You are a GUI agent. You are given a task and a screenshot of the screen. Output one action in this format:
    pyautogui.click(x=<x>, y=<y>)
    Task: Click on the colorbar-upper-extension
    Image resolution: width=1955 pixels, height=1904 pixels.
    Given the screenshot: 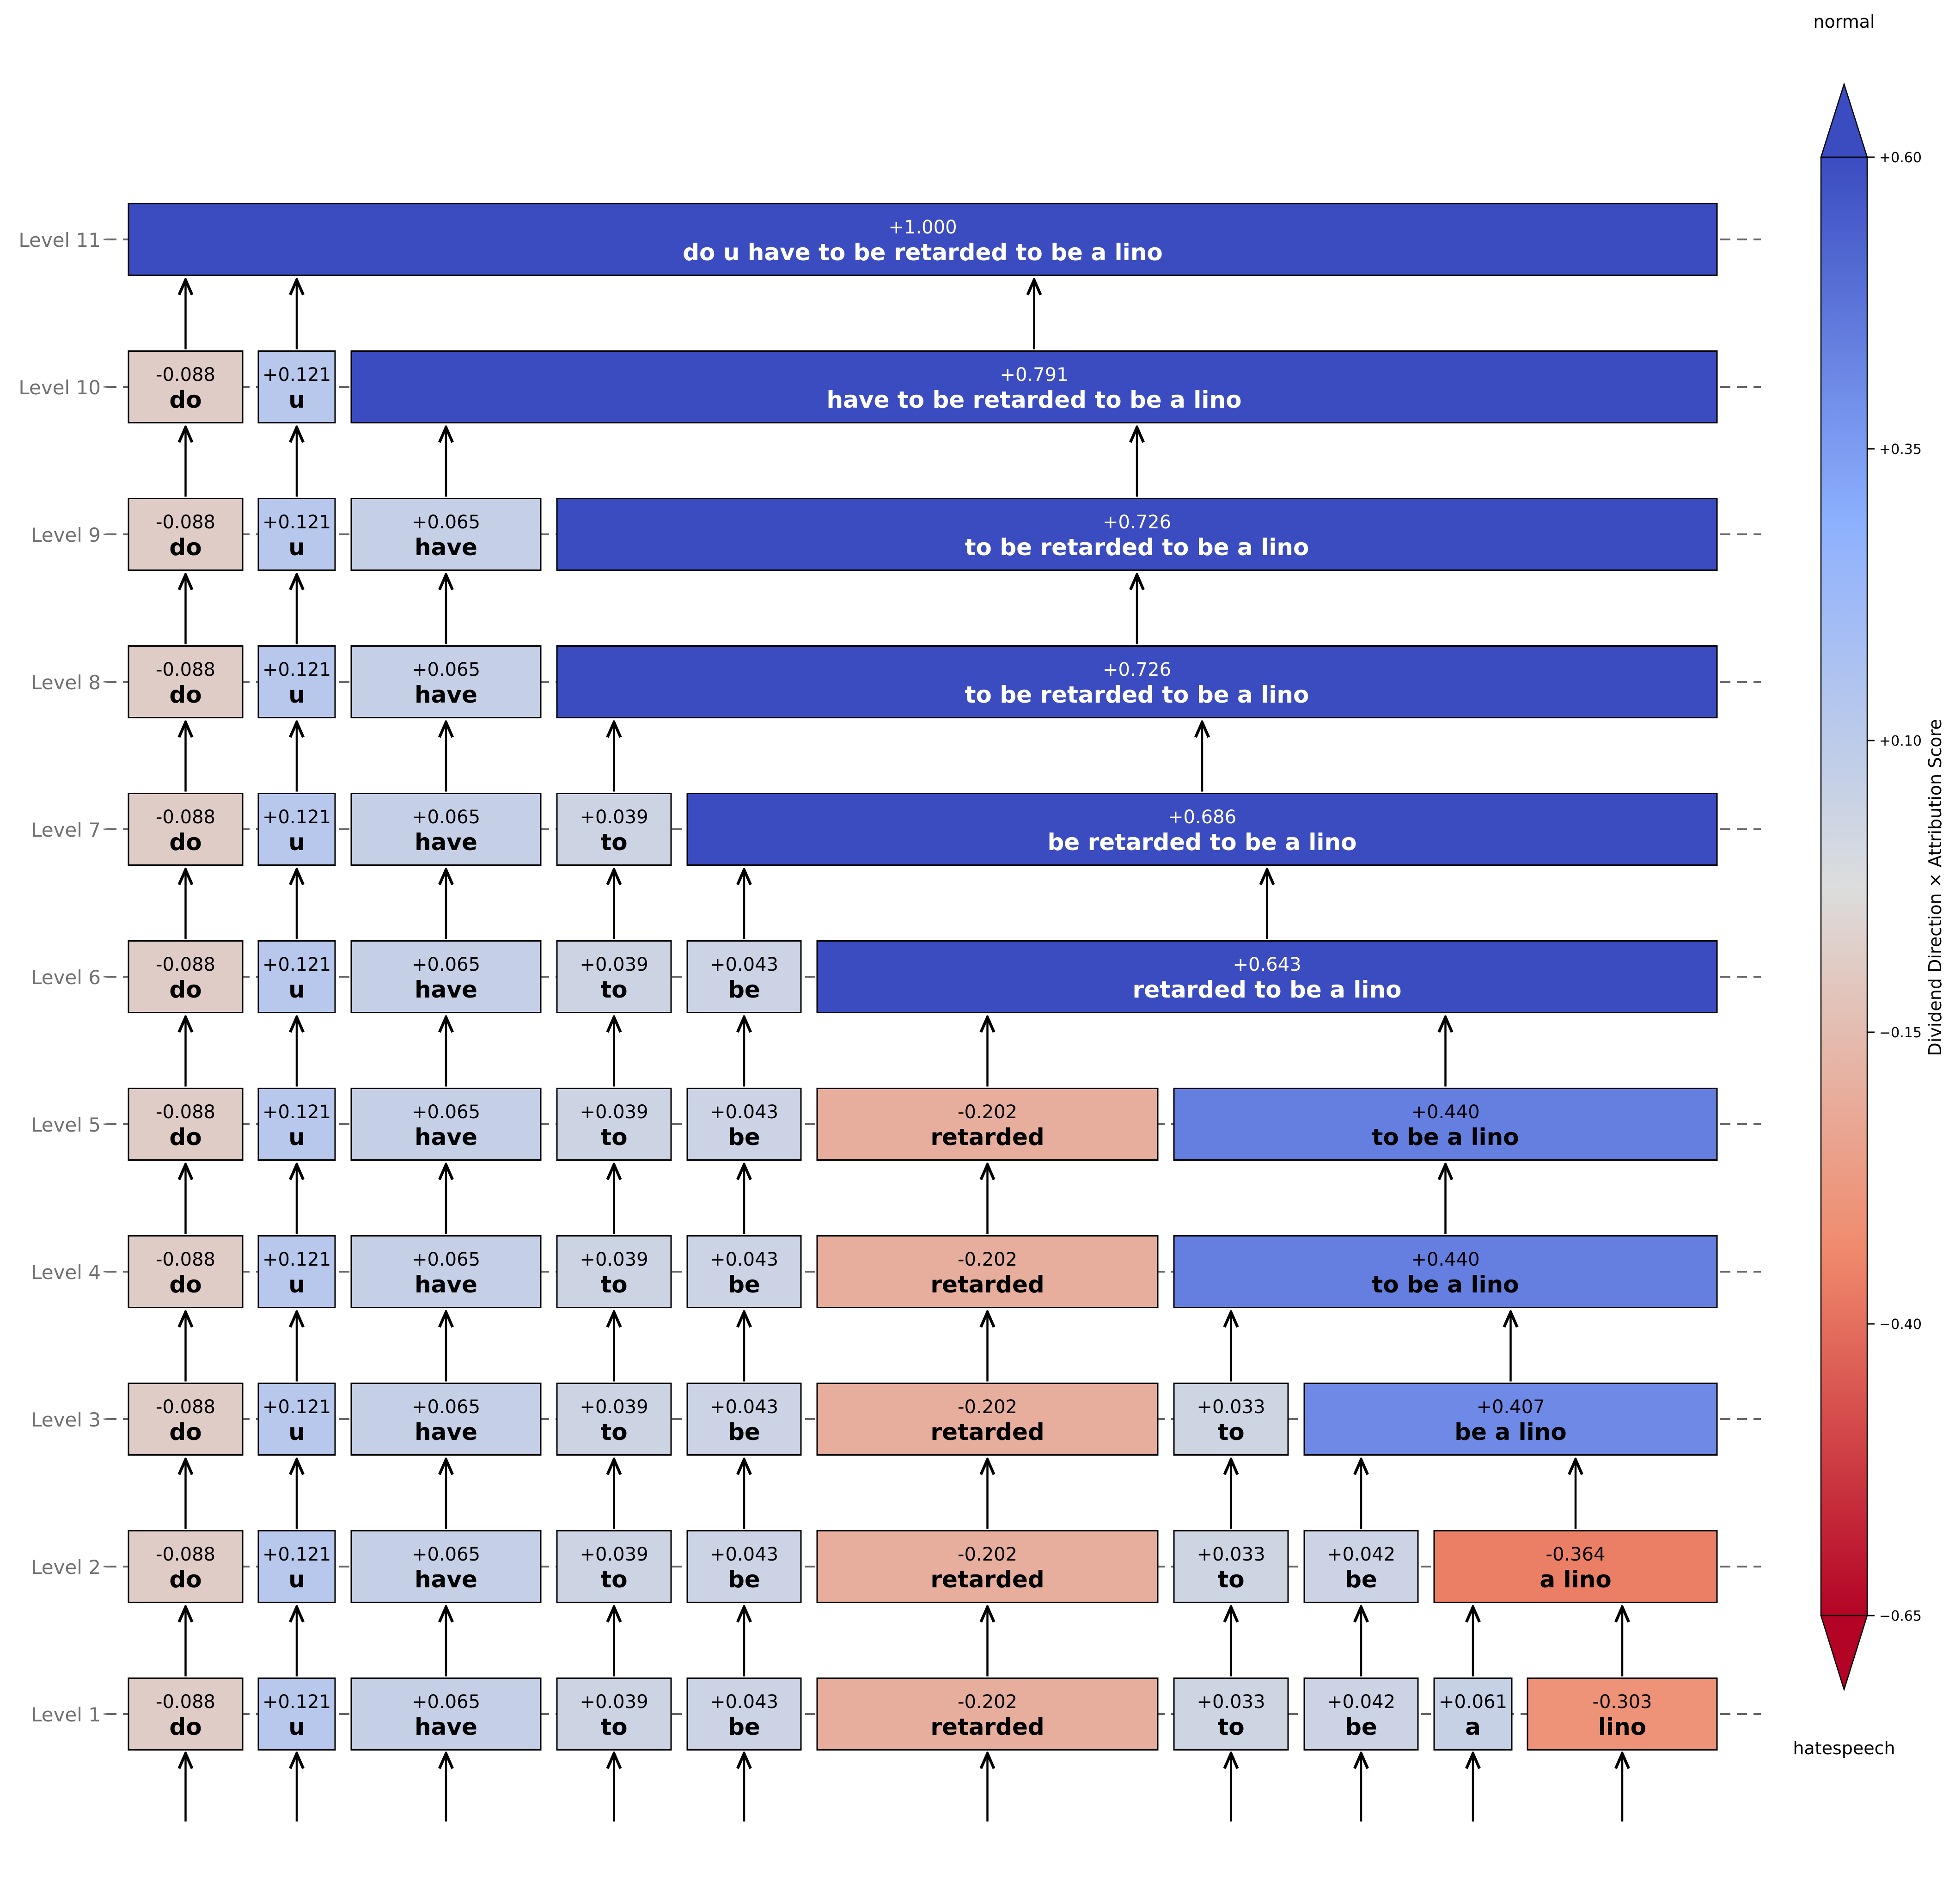 What is the action you would take?
    pyautogui.click(x=1844, y=120)
    